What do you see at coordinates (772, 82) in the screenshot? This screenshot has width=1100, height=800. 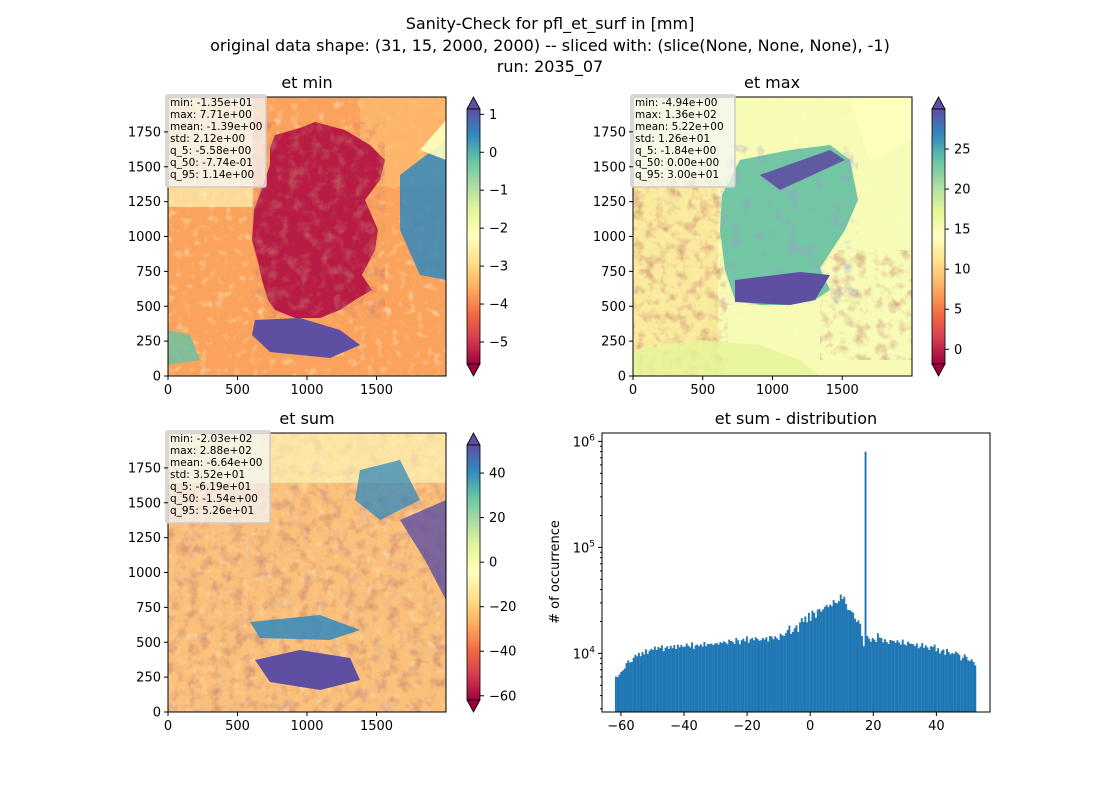 I see `panel-title: et max` at bounding box center [772, 82].